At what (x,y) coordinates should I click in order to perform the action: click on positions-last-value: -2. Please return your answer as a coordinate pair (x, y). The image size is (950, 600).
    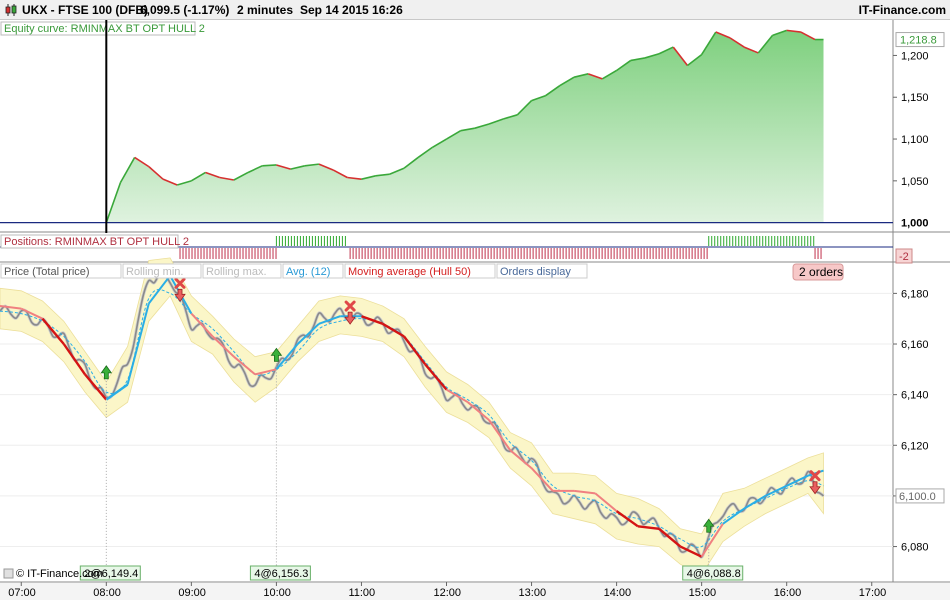
    Looking at the image, I should click on (904, 257).